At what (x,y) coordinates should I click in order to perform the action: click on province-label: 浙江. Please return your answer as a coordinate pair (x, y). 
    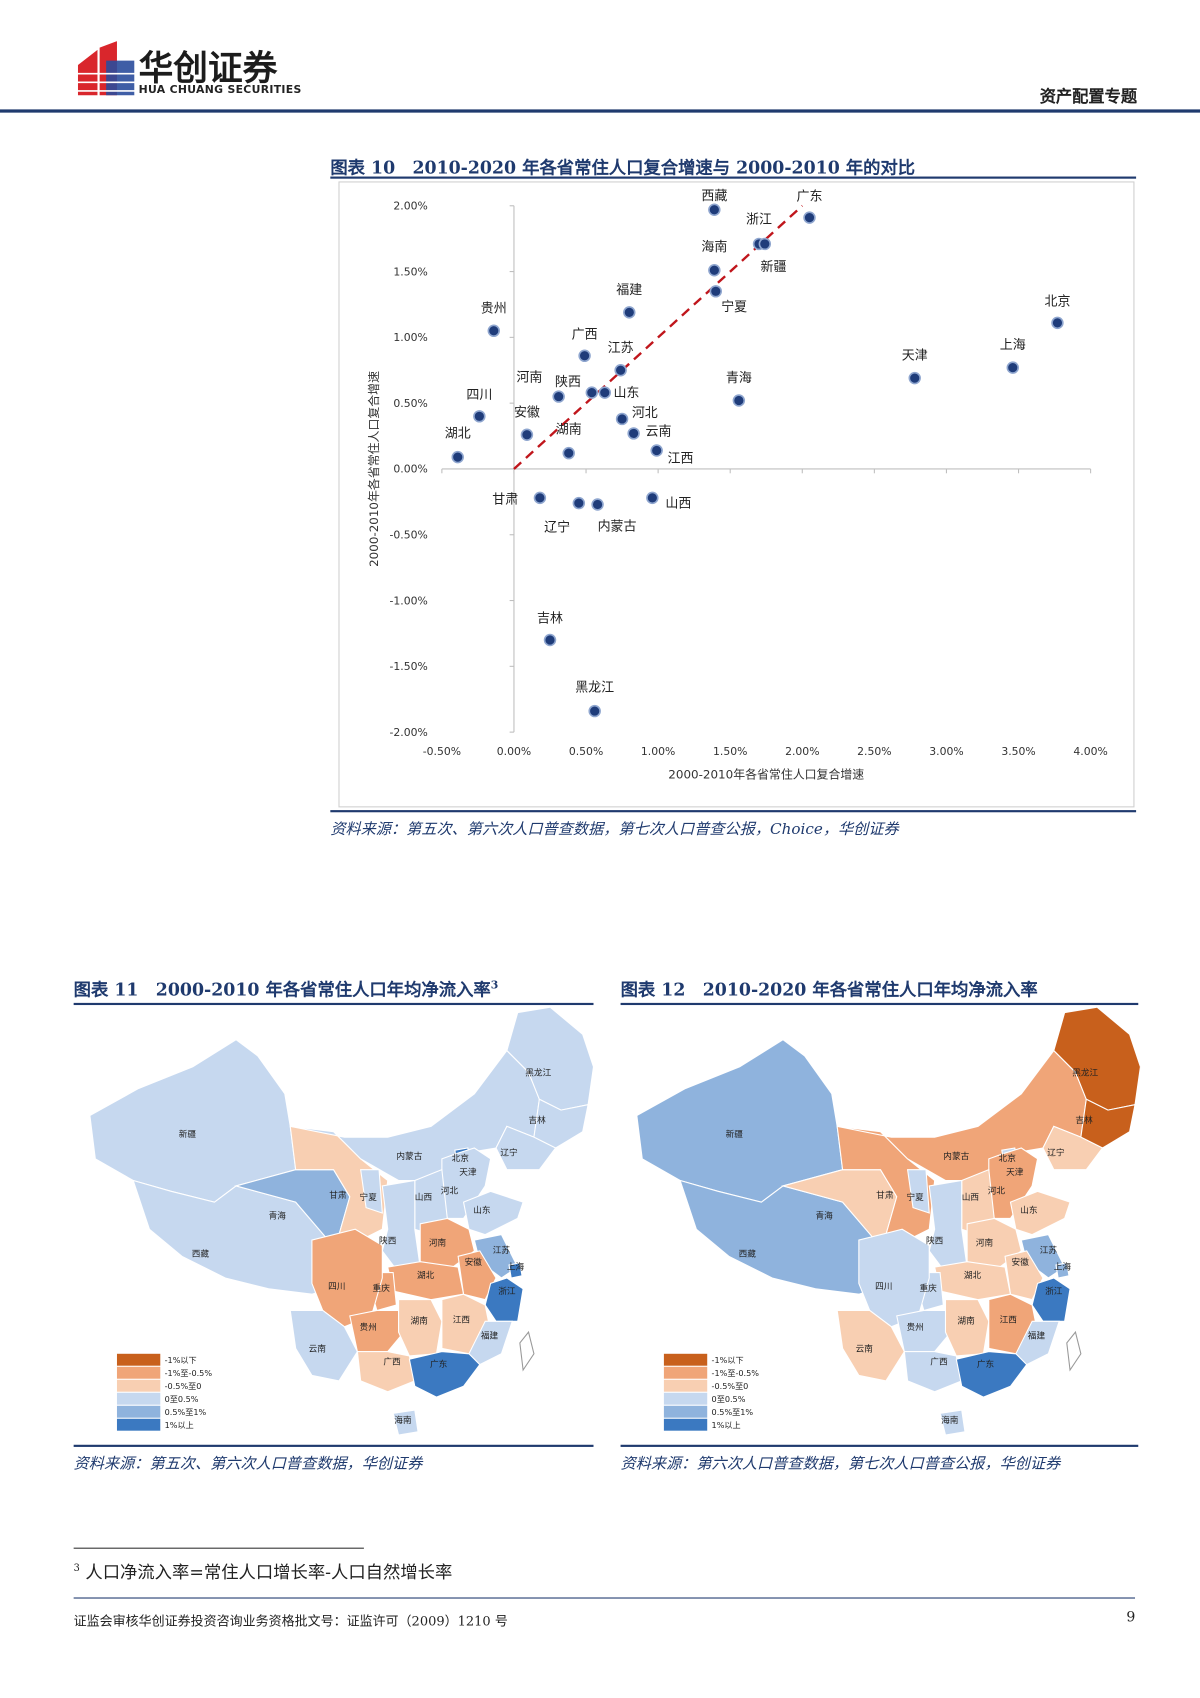
    Looking at the image, I should click on (1054, 1291).